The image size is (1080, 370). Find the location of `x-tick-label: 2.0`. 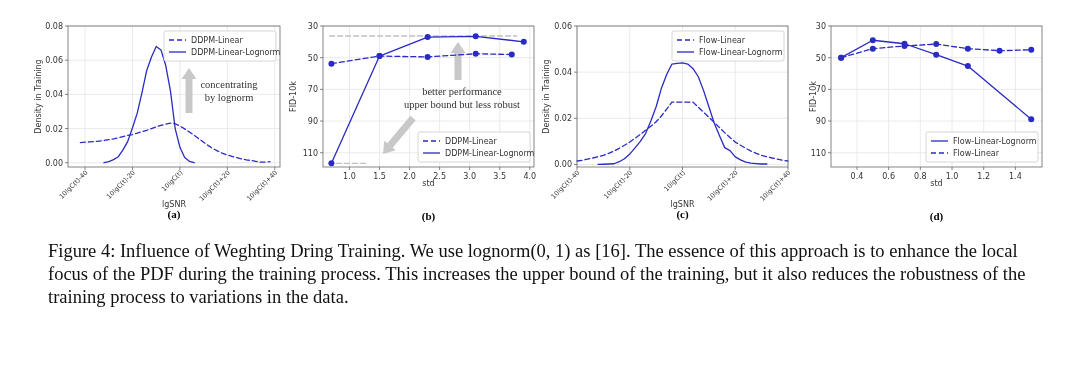

x-tick-label: 2.0 is located at coordinates (409, 176).